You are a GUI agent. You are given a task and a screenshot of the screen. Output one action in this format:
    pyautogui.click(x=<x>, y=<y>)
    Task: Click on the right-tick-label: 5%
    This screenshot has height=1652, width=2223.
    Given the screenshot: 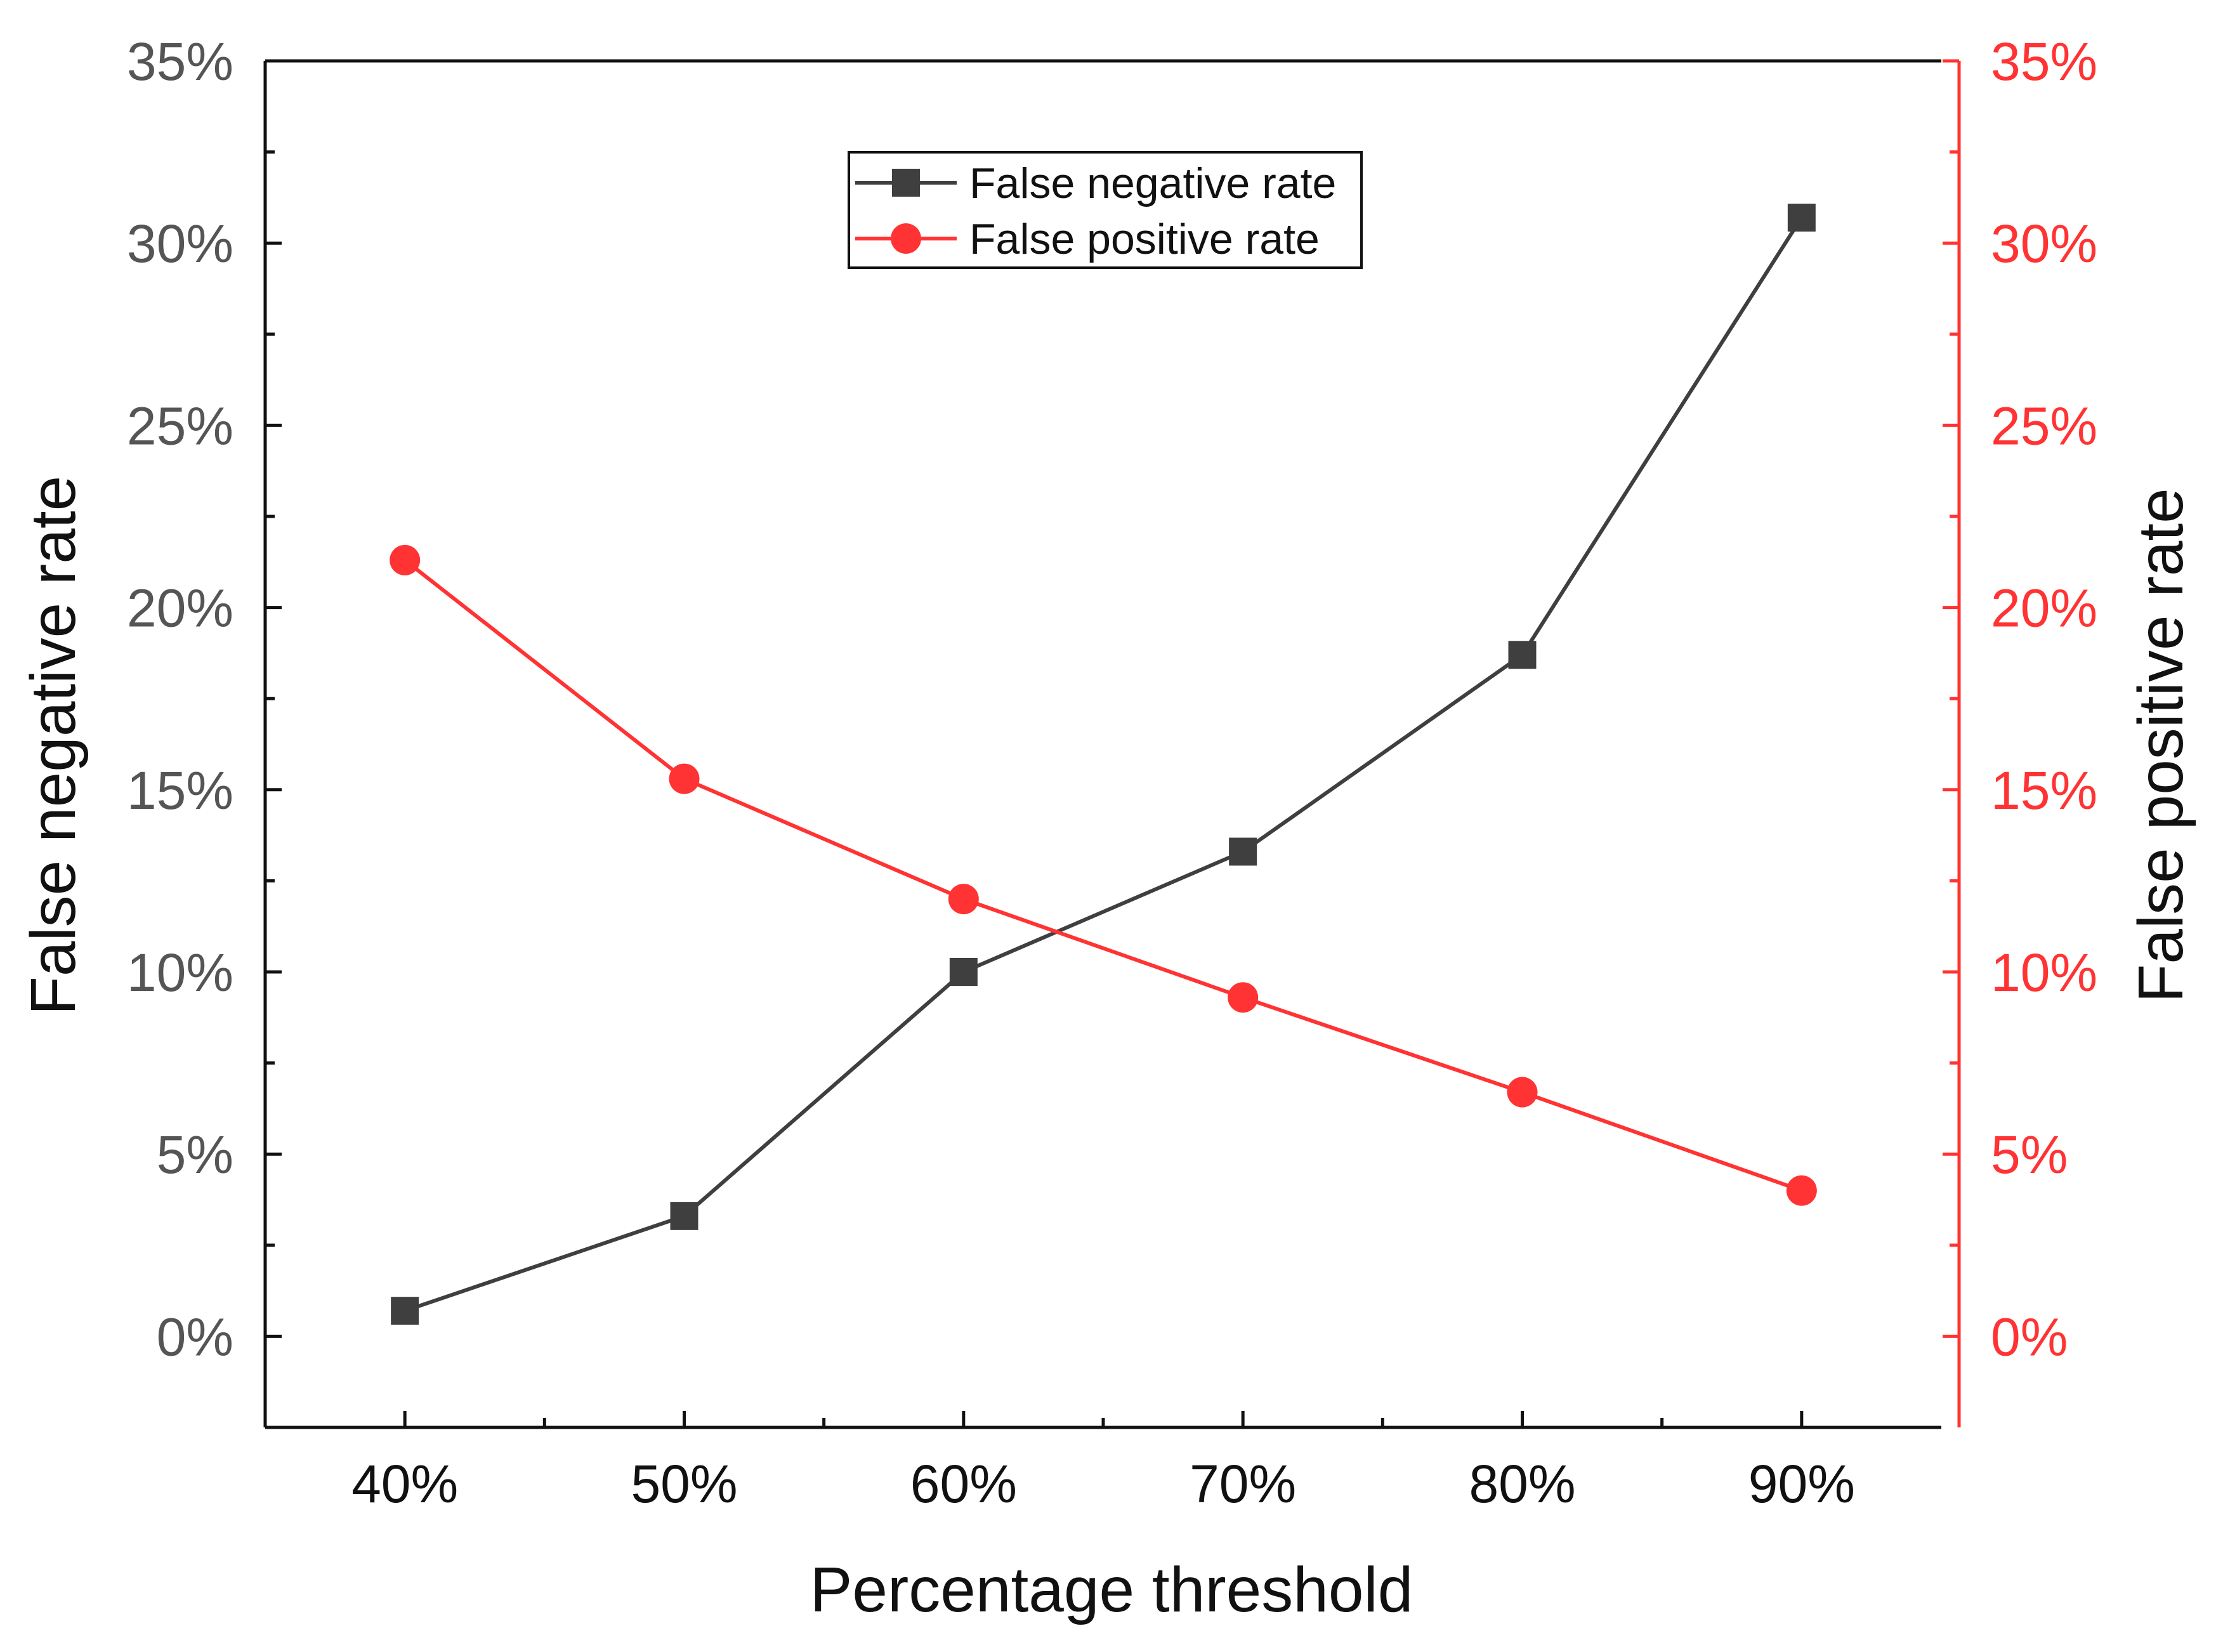 What is the action you would take?
    pyautogui.click(x=2029, y=1154)
    